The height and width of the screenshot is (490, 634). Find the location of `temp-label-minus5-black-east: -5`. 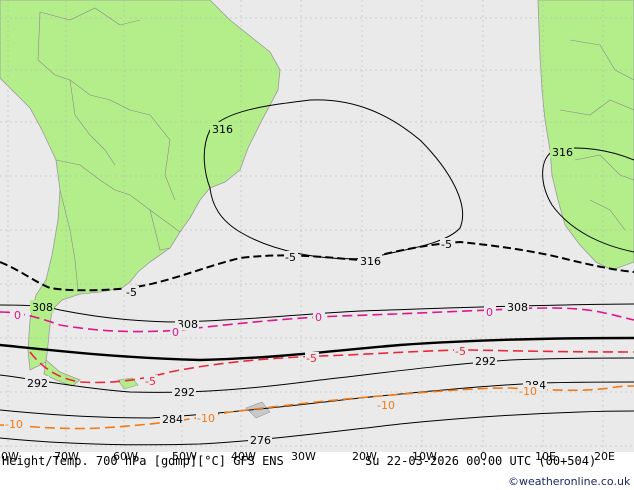

temp-label-minus5-black-east: -5 is located at coordinates (446, 244).